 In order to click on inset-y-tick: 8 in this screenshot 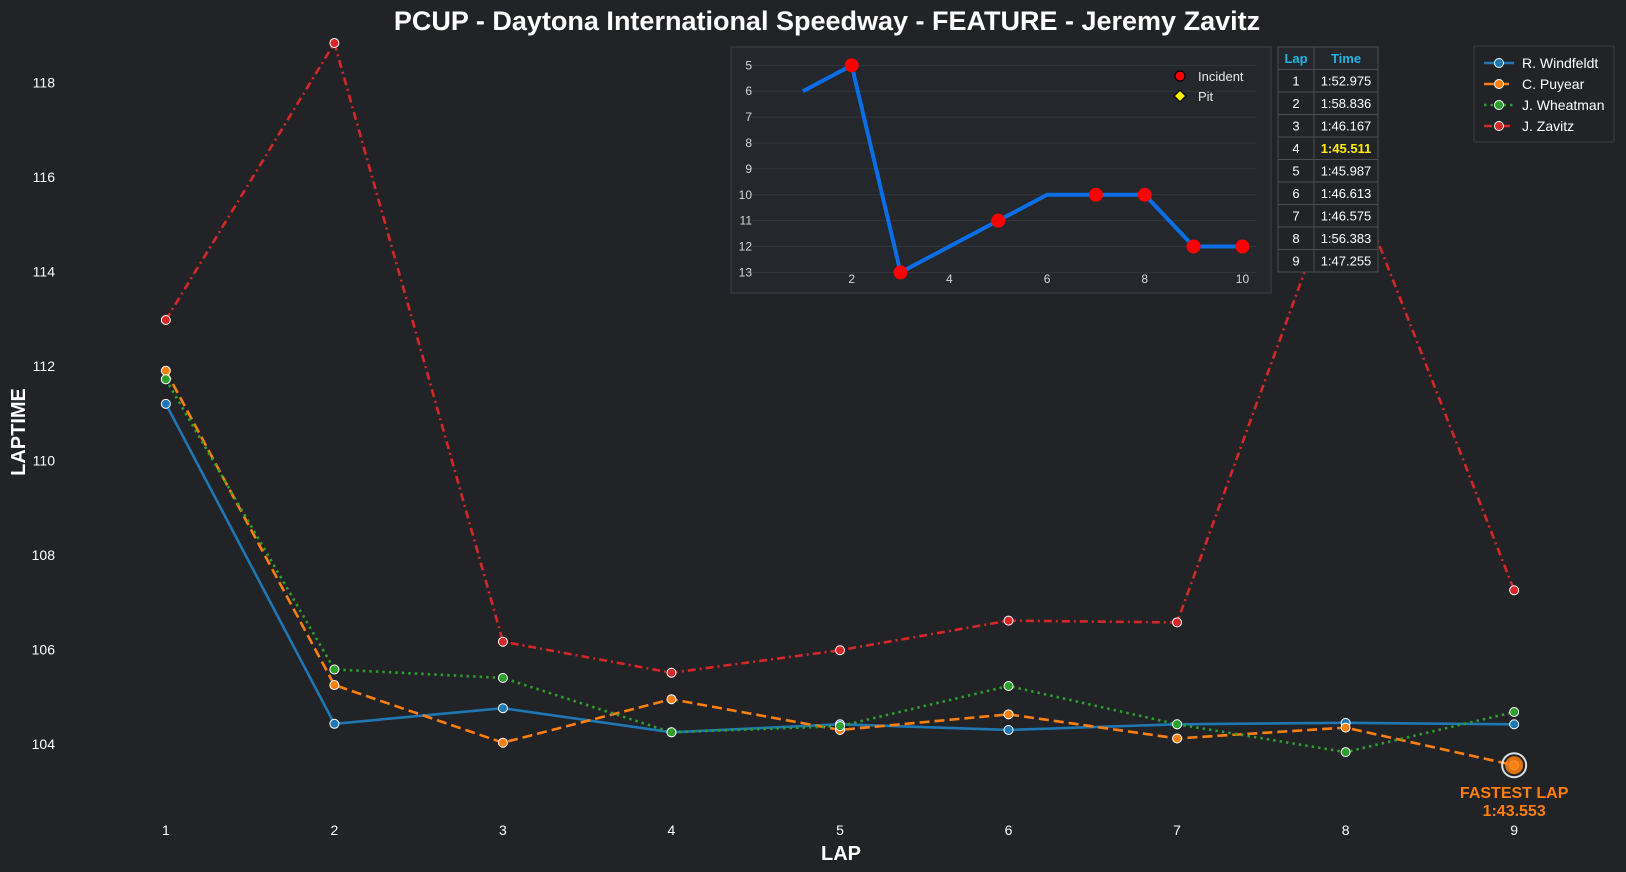, I will do `click(748, 143)`.